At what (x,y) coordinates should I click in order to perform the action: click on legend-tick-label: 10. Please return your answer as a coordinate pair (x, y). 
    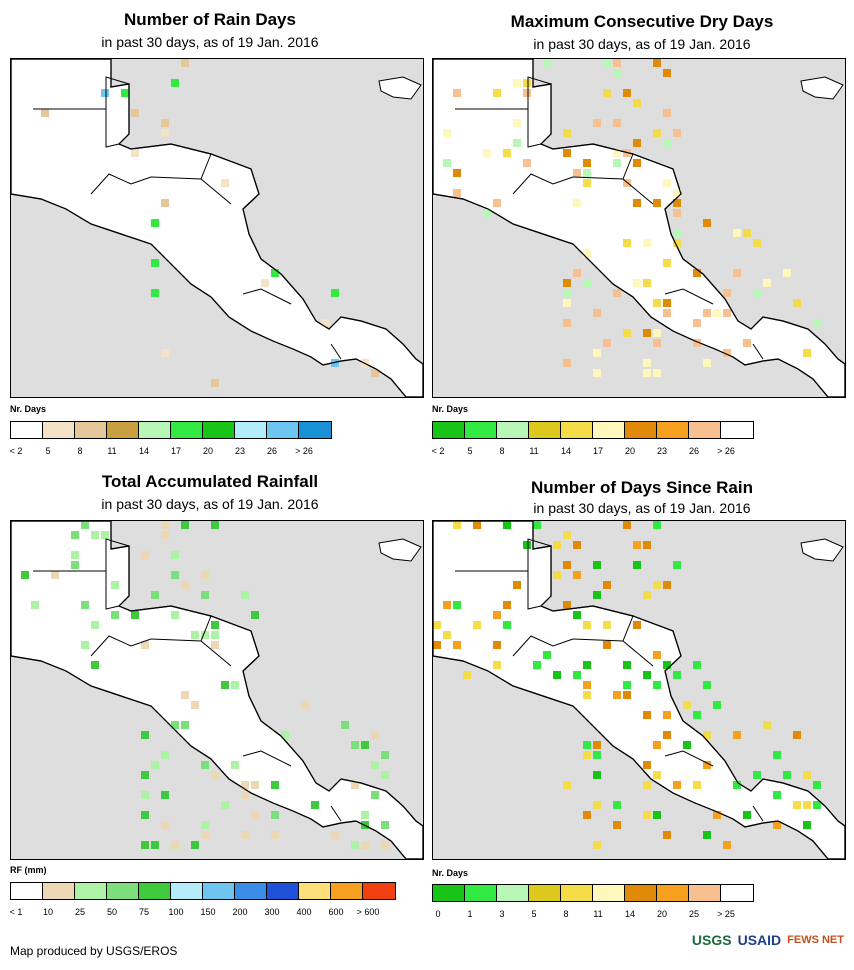
    Looking at the image, I should click on (48, 912).